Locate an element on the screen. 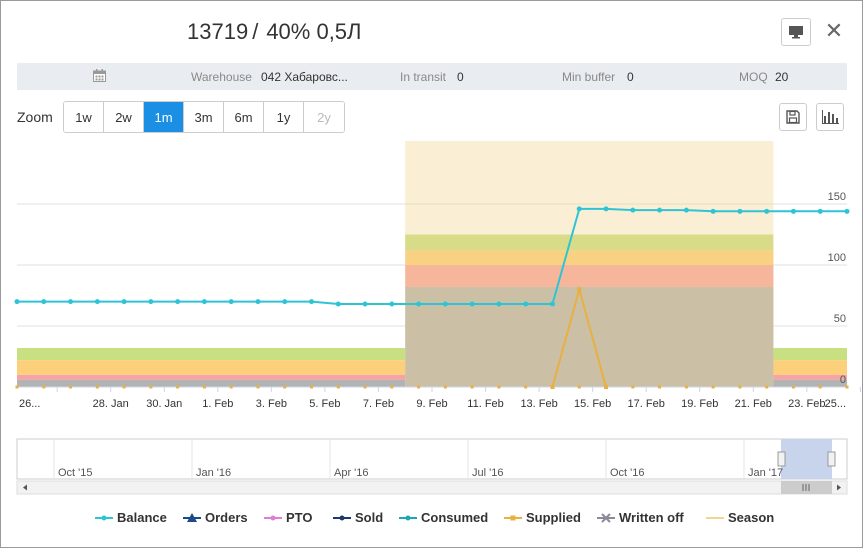 This screenshot has width=863, height=548. zoom-1m-button: 1m is located at coordinates (164, 117).